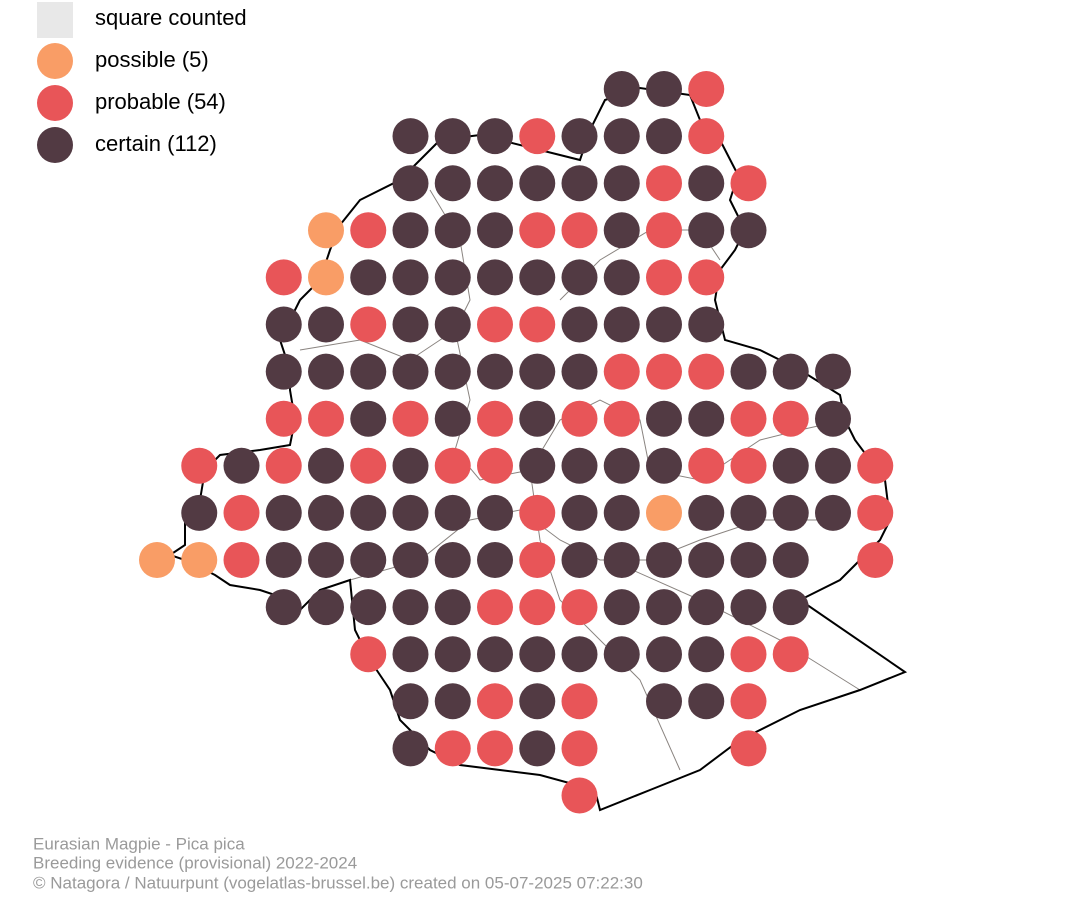  What do you see at coordinates (152, 59) in the screenshot?
I see `legend-label: possible (5)` at bounding box center [152, 59].